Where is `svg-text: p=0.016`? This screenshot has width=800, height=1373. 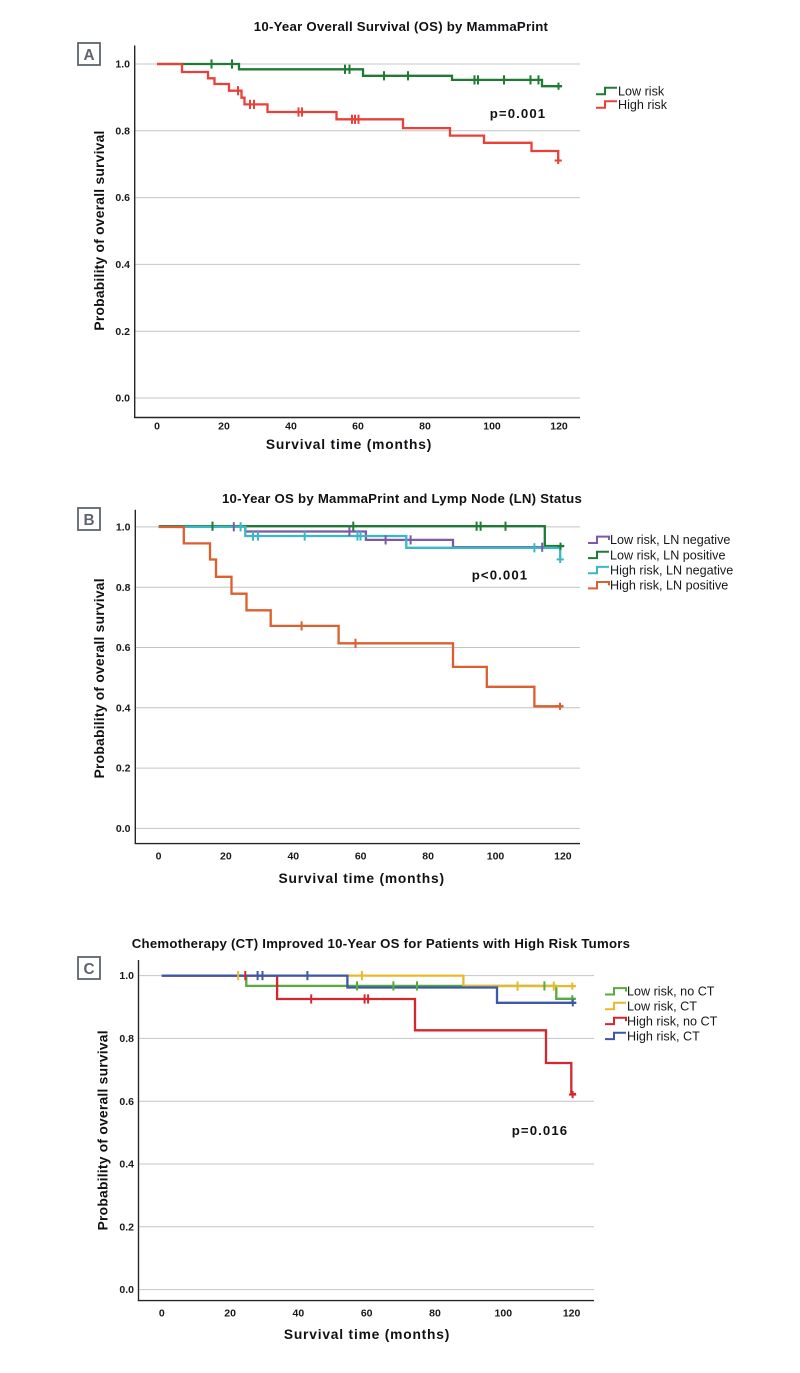 svg-text: p=0.016 is located at coordinates (540, 1130).